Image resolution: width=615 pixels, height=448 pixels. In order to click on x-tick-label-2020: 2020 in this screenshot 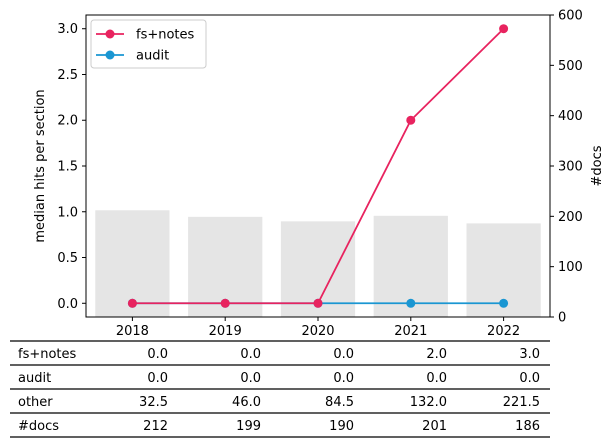, I will do `click(317, 331)`.